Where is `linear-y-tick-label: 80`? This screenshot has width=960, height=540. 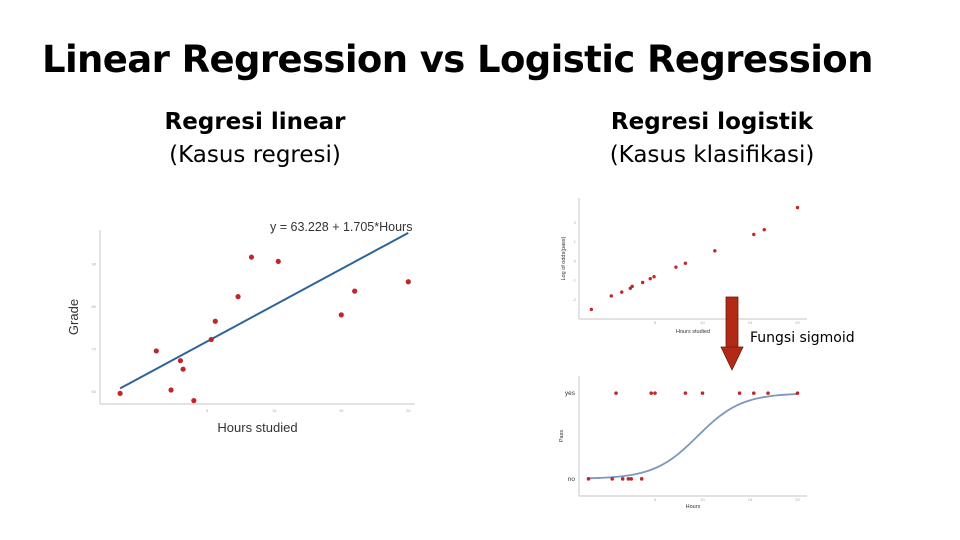 linear-y-tick-label: 80 is located at coordinates (94, 306).